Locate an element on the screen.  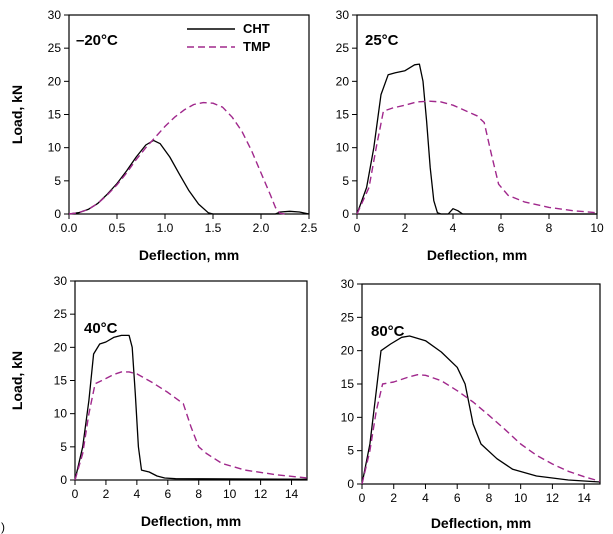
chart-0-xtick-label-2: 1.0 is located at coordinates (165, 228).